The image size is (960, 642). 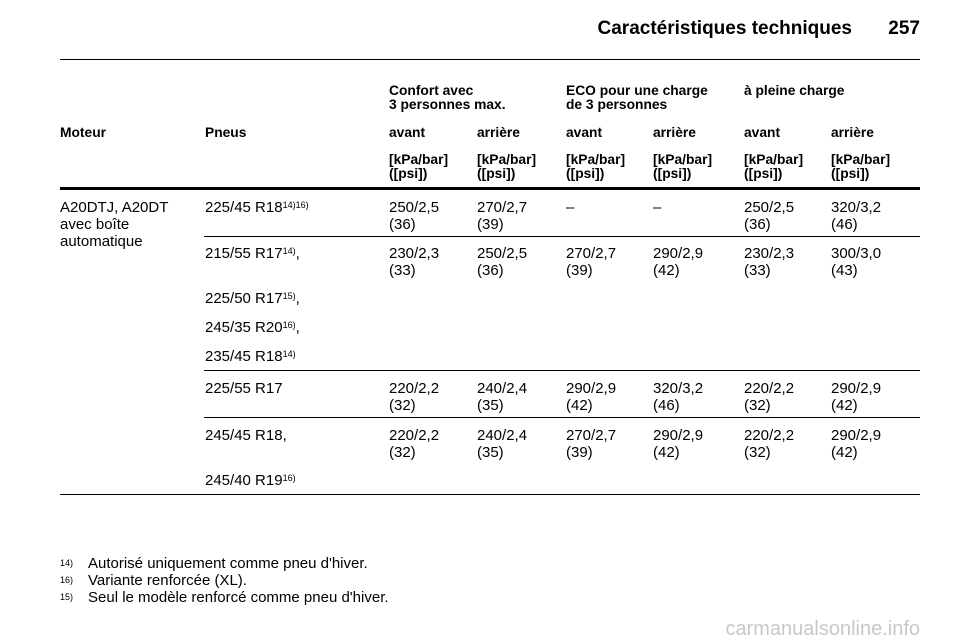 What do you see at coordinates (226, 132) in the screenshot?
I see `column-header-tyres: Pneus` at bounding box center [226, 132].